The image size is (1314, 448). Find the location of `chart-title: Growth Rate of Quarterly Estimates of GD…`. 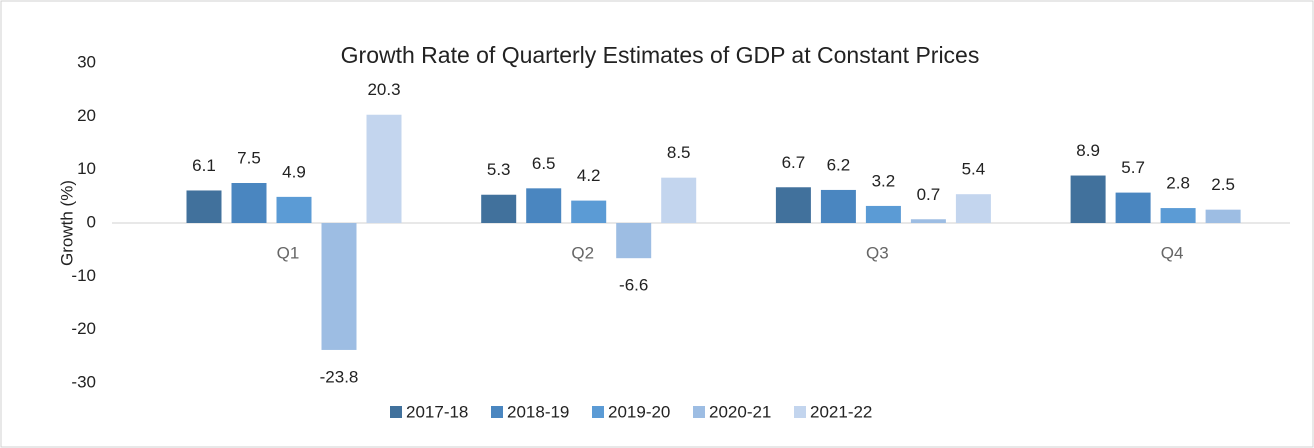

chart-title: Growth Rate of Quarterly Estimates of GD… is located at coordinates (660, 55).